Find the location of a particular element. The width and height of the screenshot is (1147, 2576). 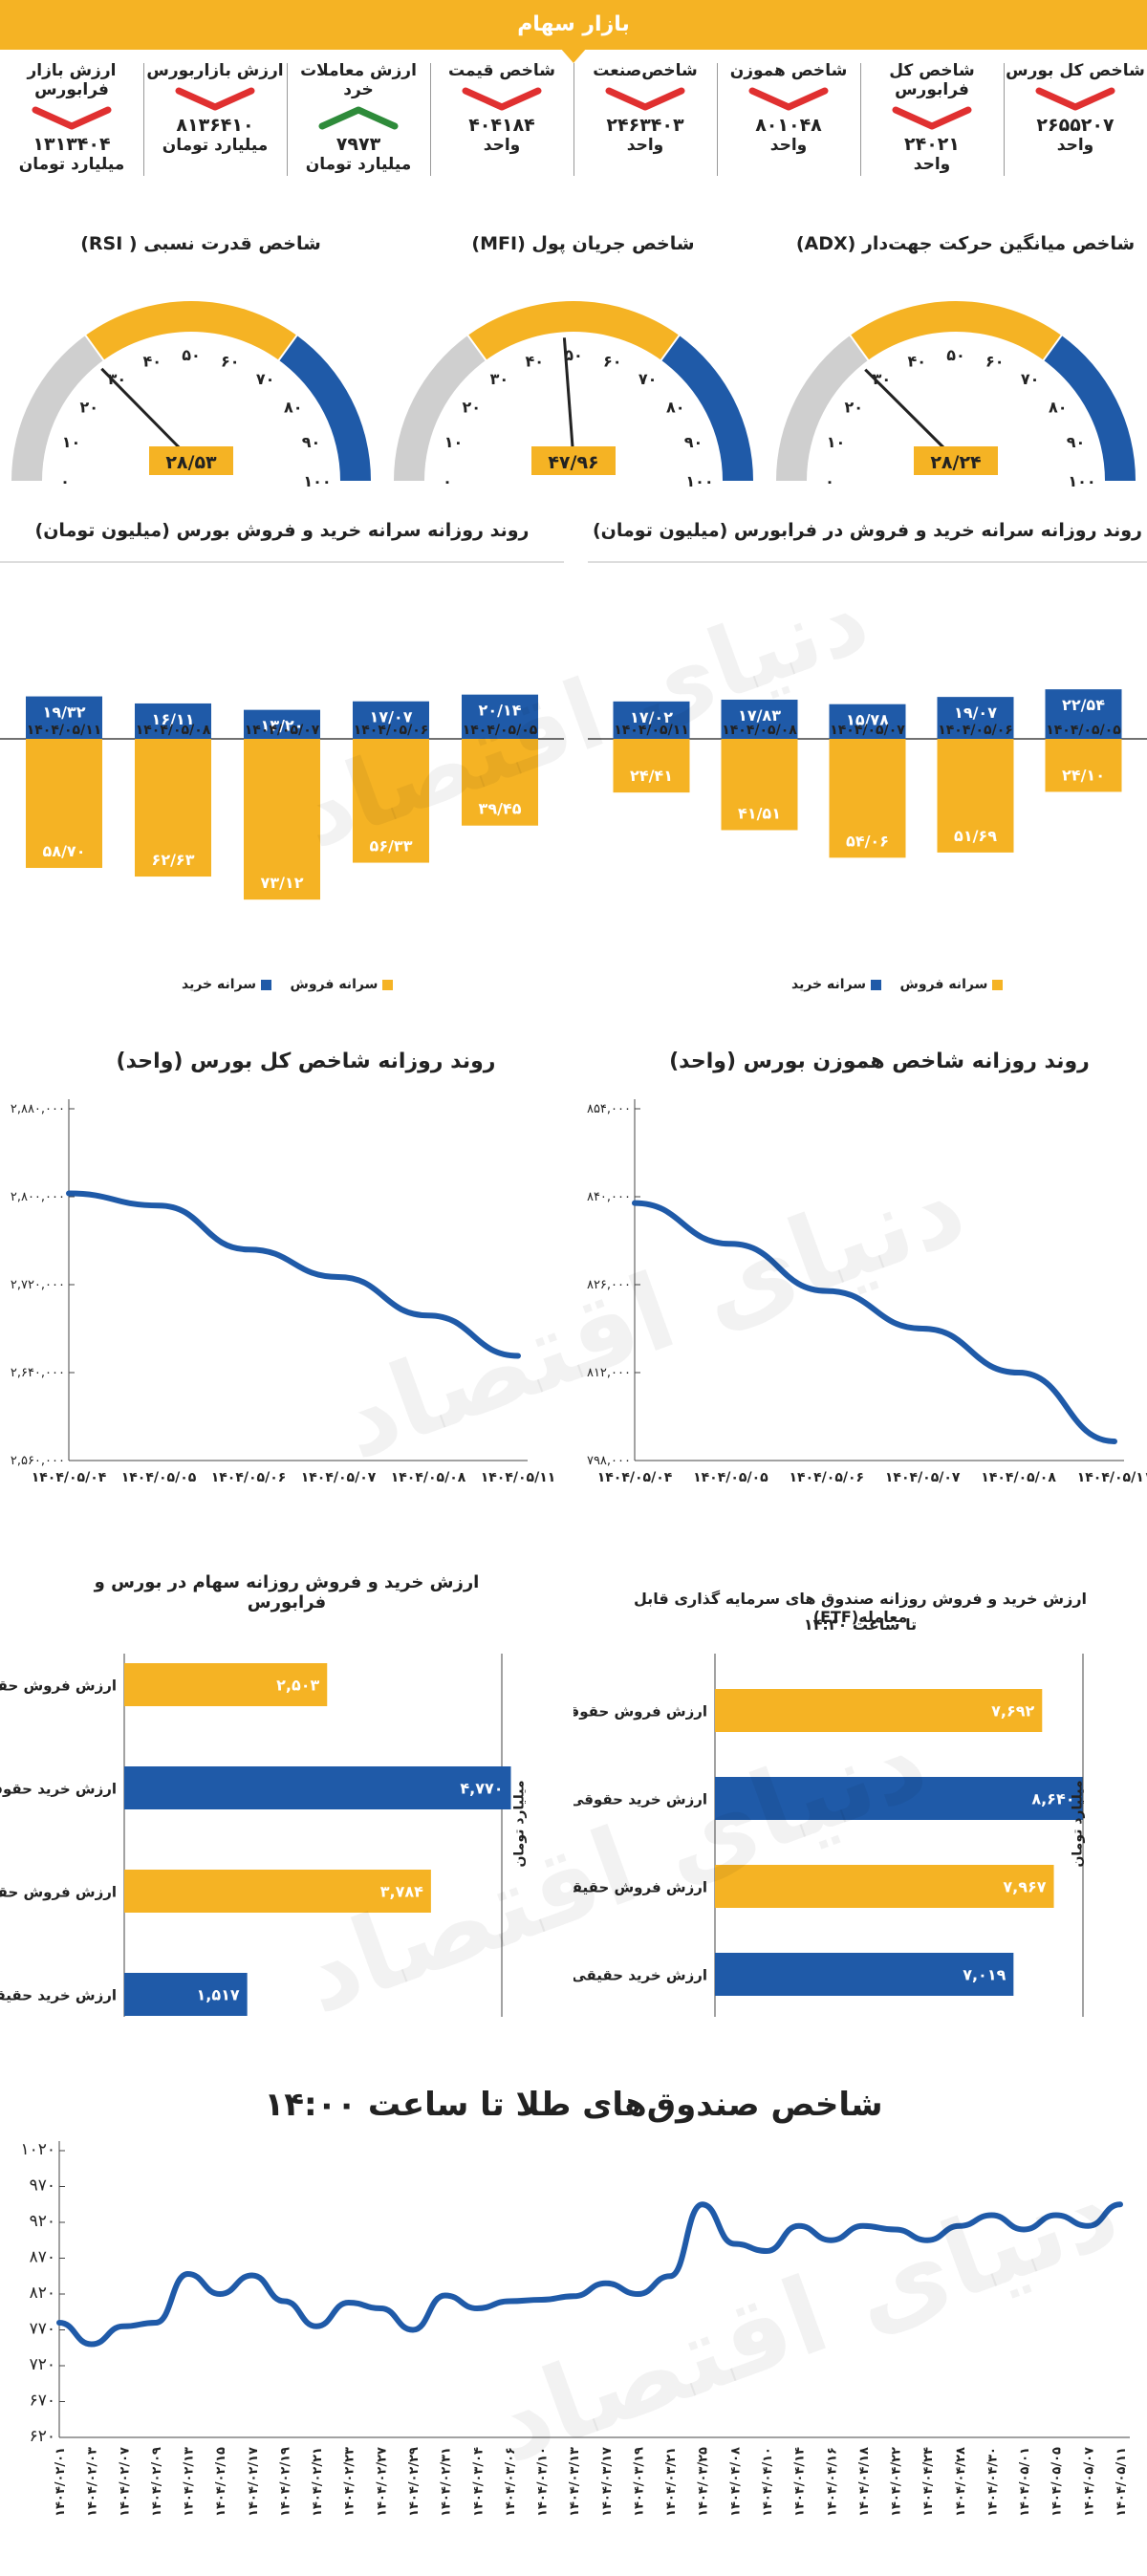

sell-bar-label: ۳۹/۴۵ is located at coordinates (500, 809).